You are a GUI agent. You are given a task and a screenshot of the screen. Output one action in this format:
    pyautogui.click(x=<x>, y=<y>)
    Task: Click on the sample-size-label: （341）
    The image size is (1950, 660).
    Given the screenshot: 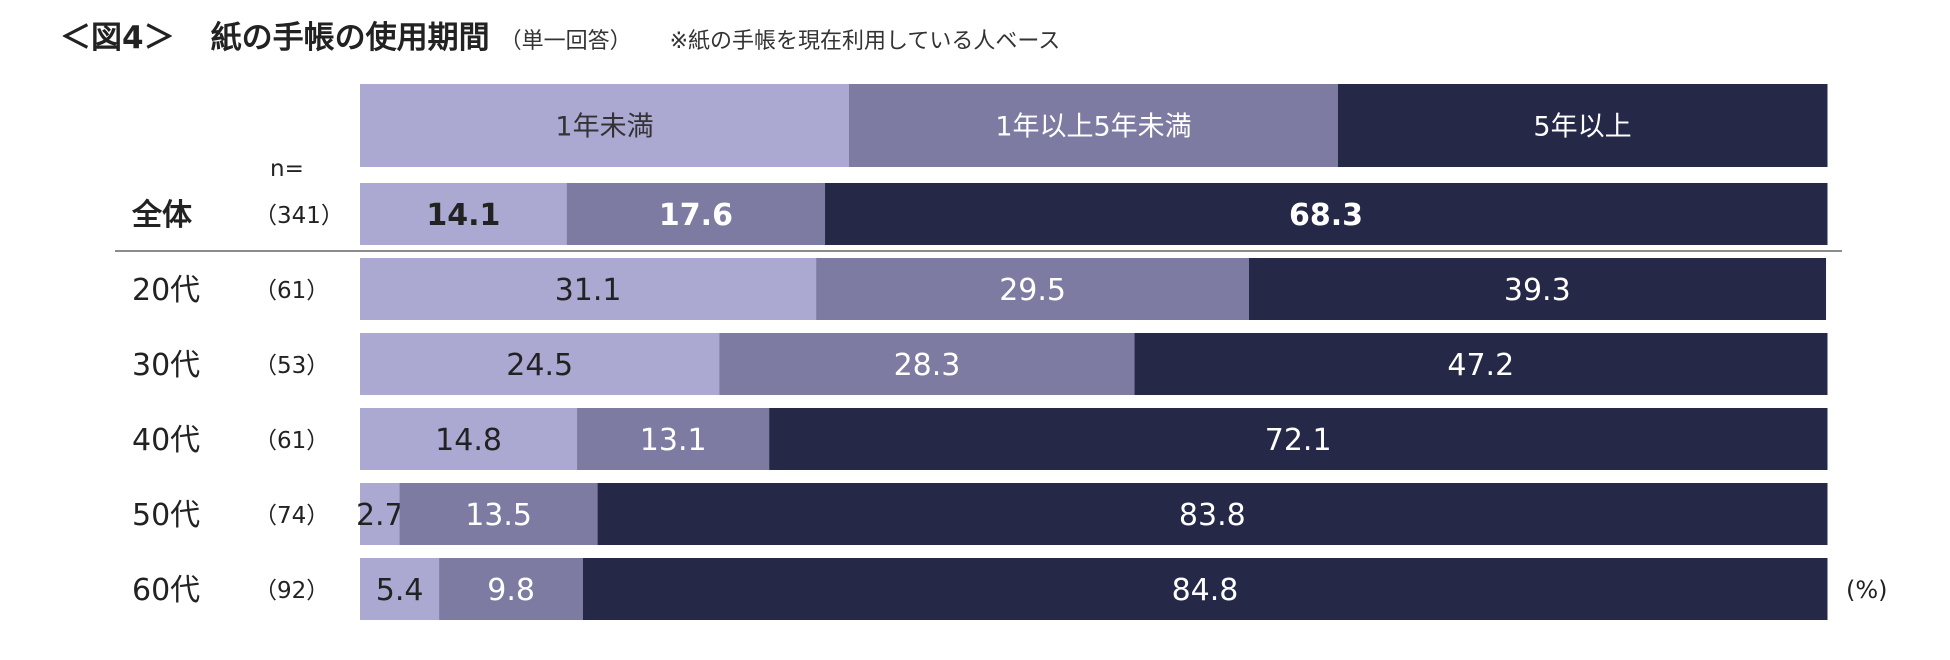 What is the action you would take?
    pyautogui.click(x=299, y=216)
    